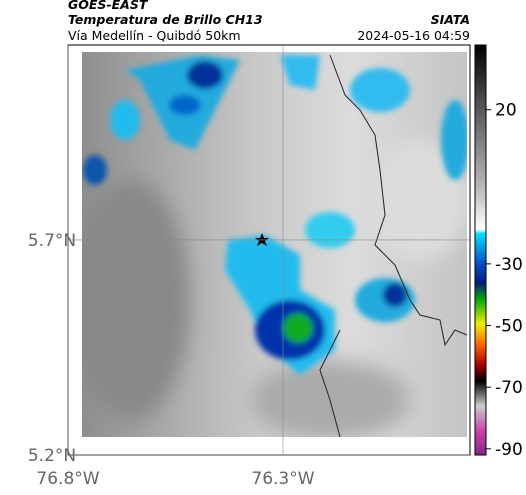 This screenshot has width=526, height=495. I want to click on org: SIATA, so click(450, 19).